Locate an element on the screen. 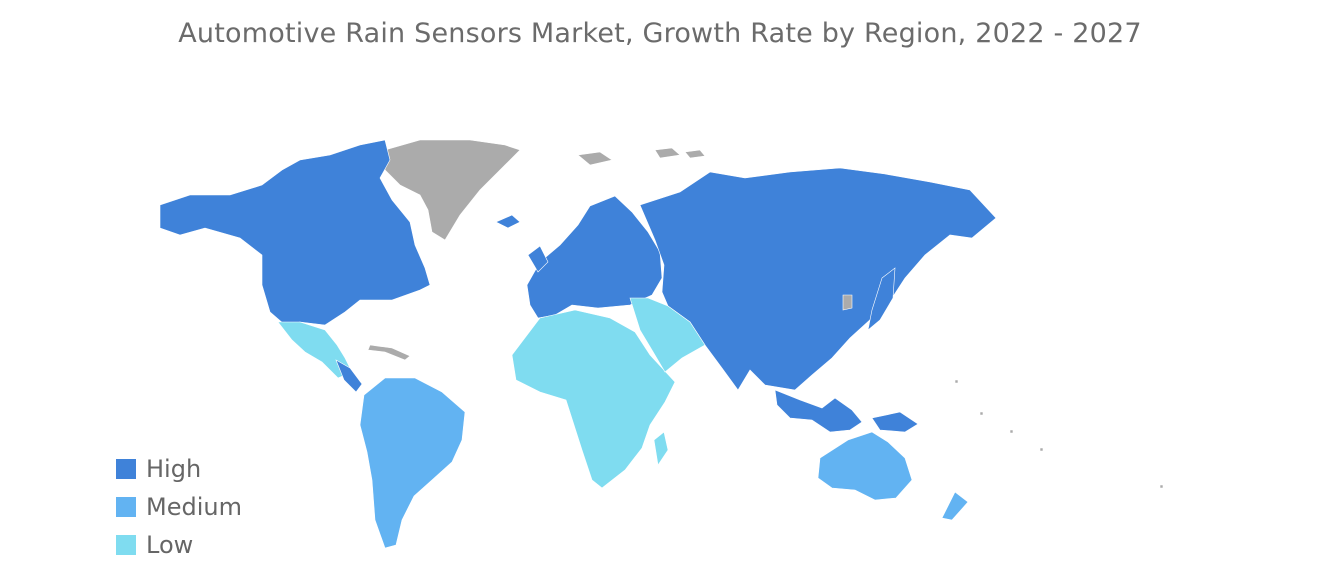 This screenshot has width=1320, height=586. region-caribbean is located at coordinates (389, 352).